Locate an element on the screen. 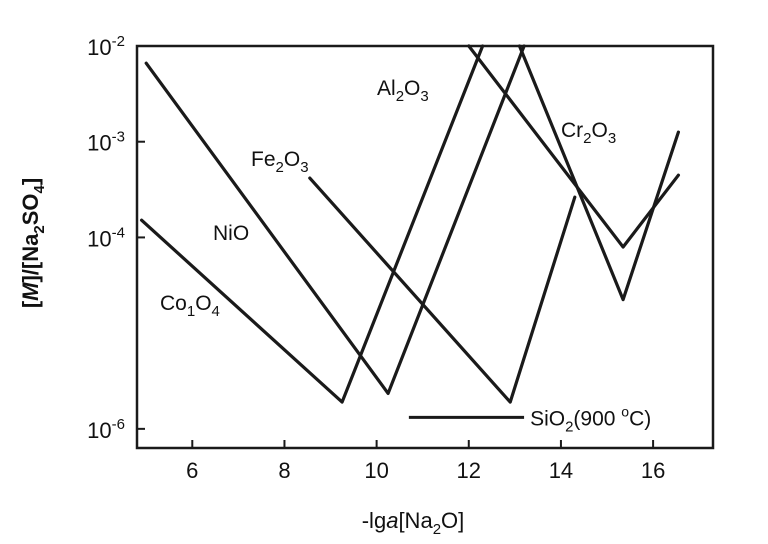 The image size is (768, 544). x-axis-title-text: -lga[Na2O] is located at coordinates (413, 523).